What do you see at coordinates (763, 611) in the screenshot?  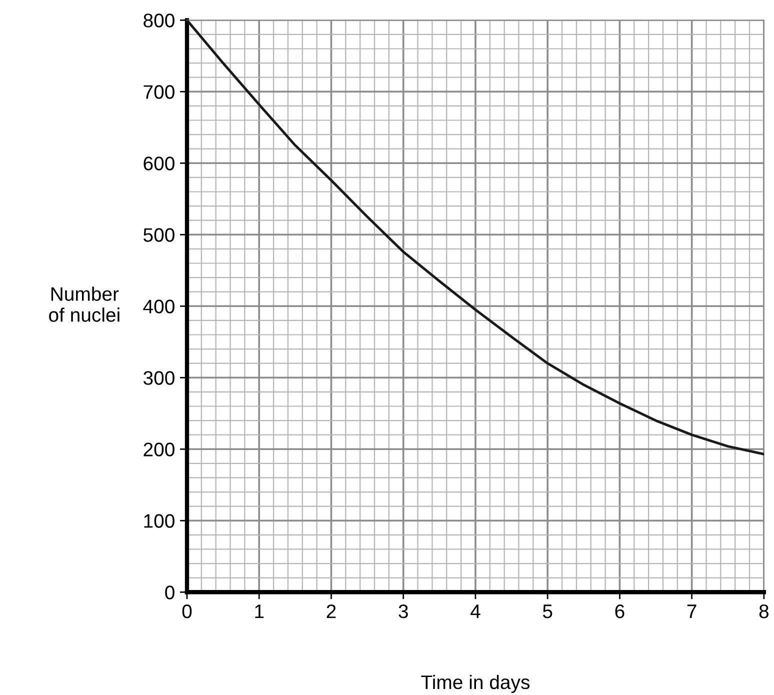 I see `x-tick-label: 8` at bounding box center [763, 611].